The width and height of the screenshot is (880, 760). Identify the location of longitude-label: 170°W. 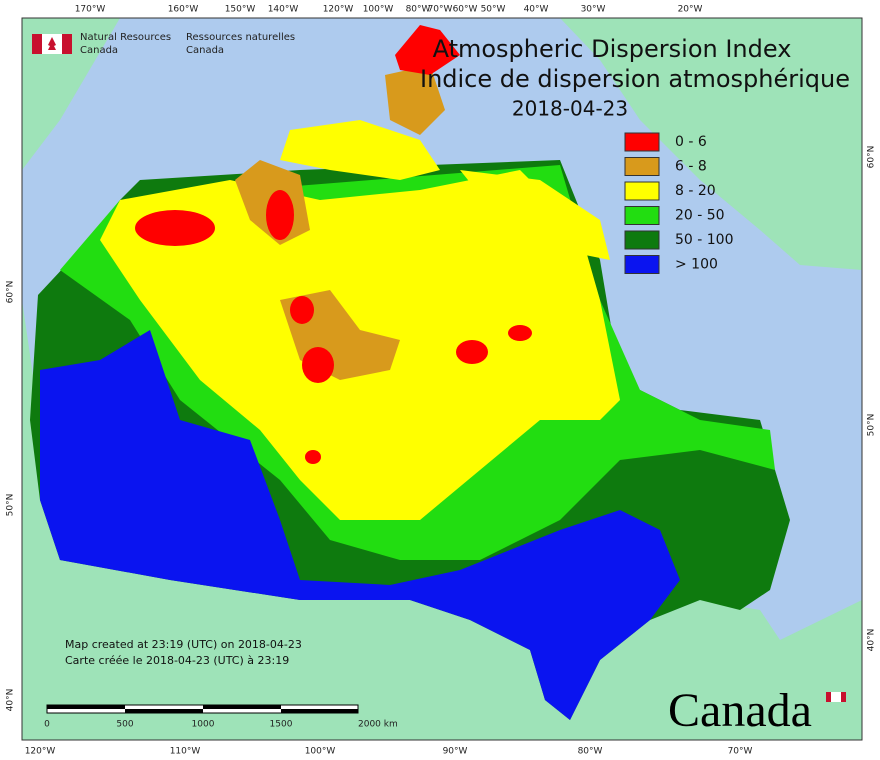
(90, 10).